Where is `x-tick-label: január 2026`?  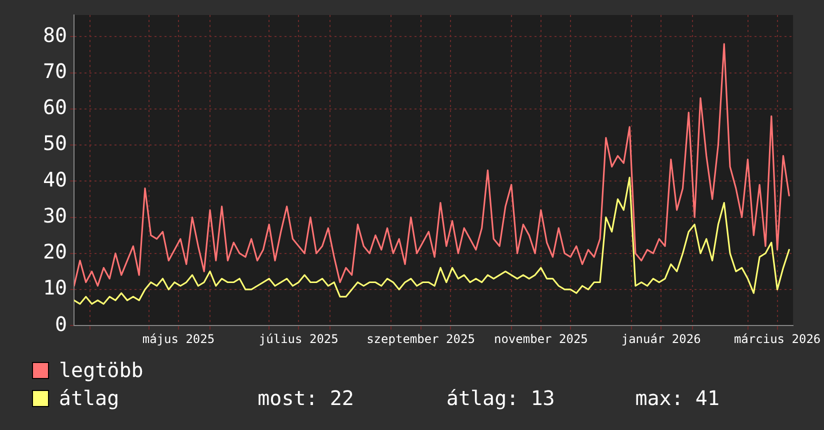 x-tick-label: január 2026 is located at coordinates (661, 339).